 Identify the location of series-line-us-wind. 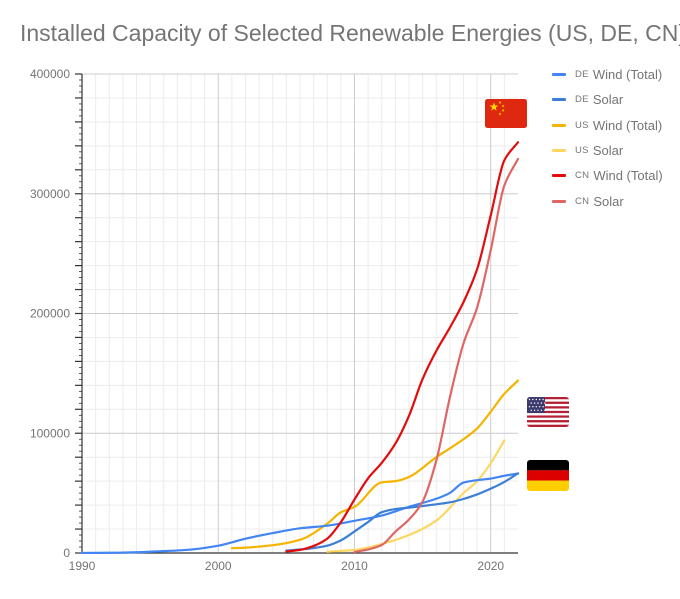
(375, 464).